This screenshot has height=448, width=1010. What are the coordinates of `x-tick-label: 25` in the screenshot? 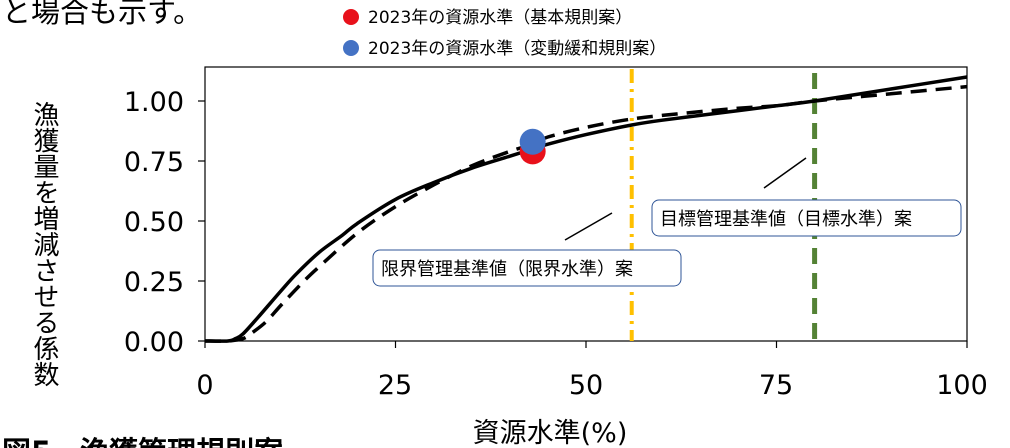 It's located at (395, 385).